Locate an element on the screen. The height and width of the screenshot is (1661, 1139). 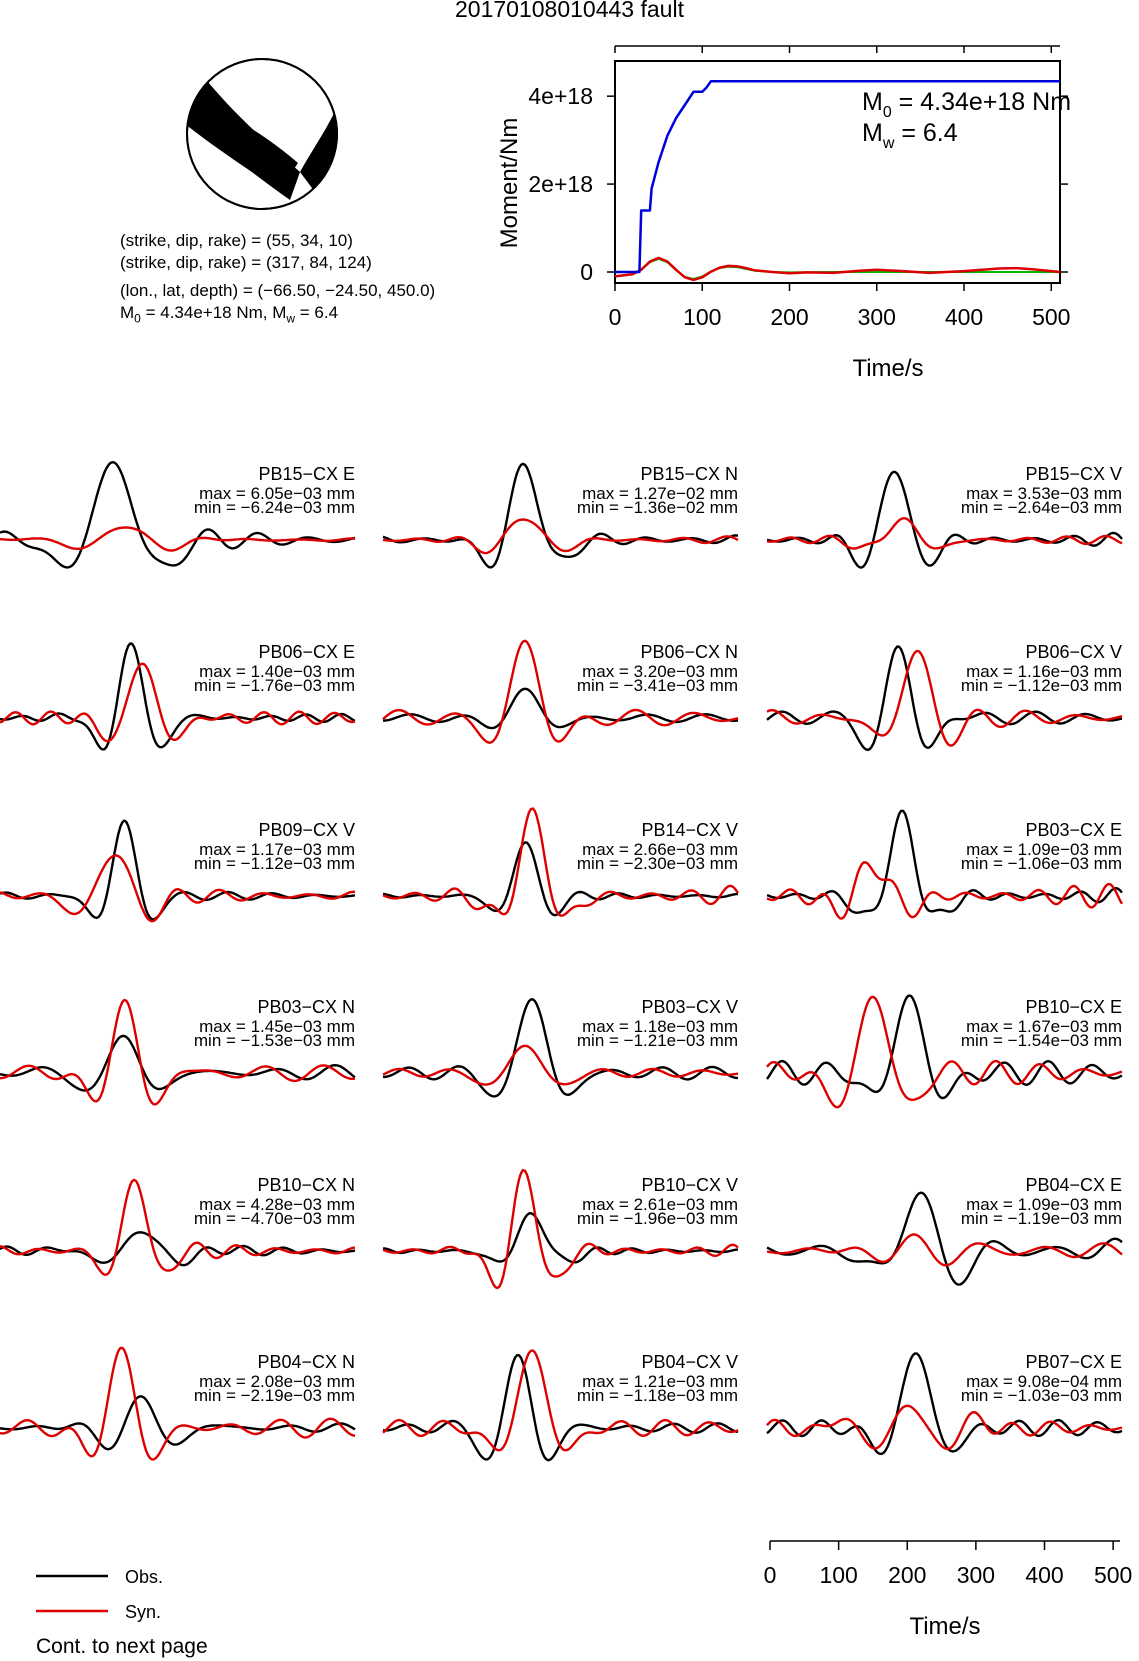
cumulative-moment-line is located at coordinates (837, 176).